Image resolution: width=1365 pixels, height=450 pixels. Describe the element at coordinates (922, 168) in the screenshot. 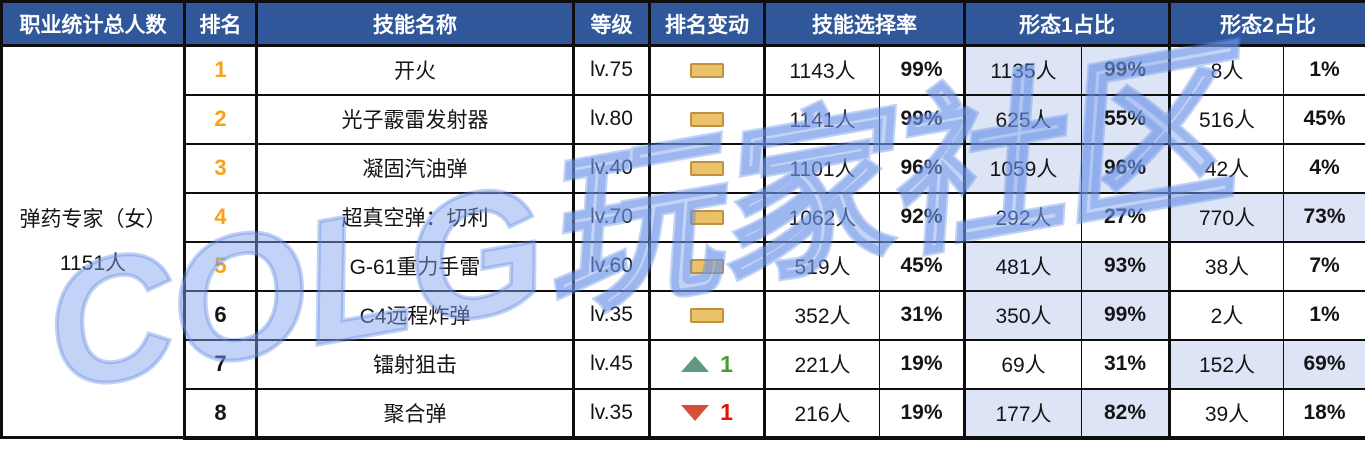

I see `pick-pct-cell: 96%` at that location.